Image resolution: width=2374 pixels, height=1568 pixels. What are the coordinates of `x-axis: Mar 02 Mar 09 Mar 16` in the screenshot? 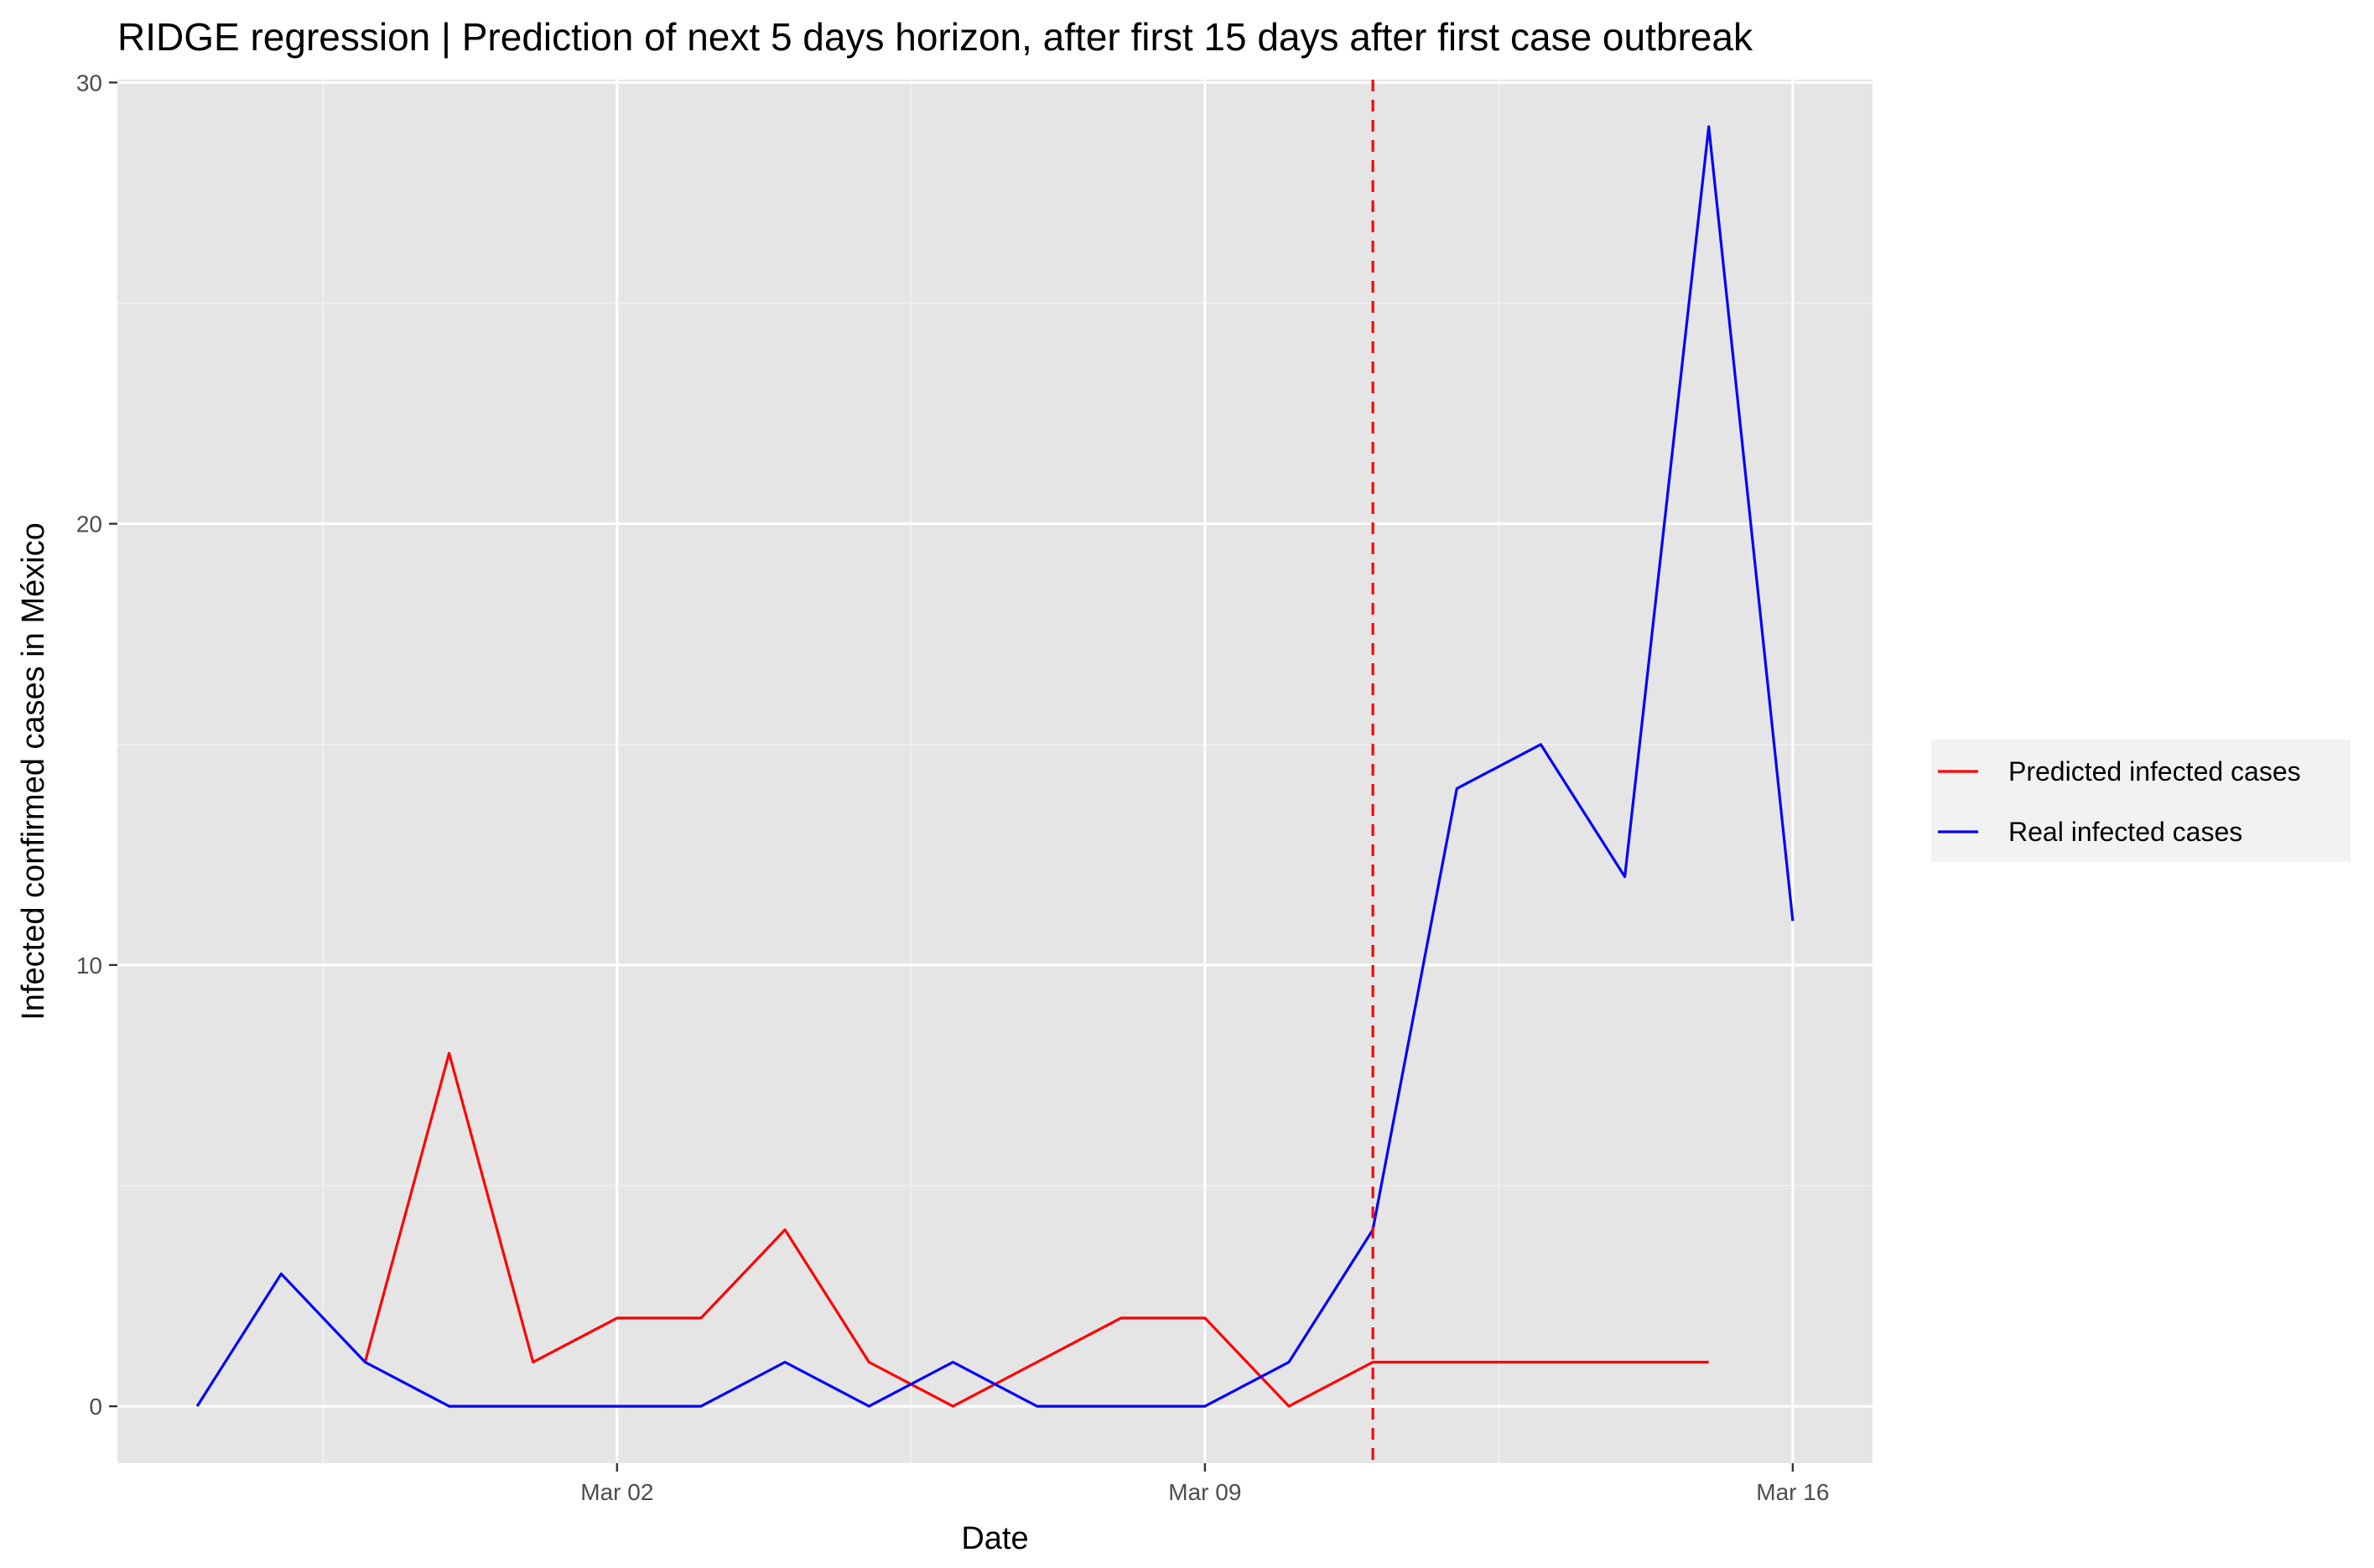 It's located at (1204, 1484).